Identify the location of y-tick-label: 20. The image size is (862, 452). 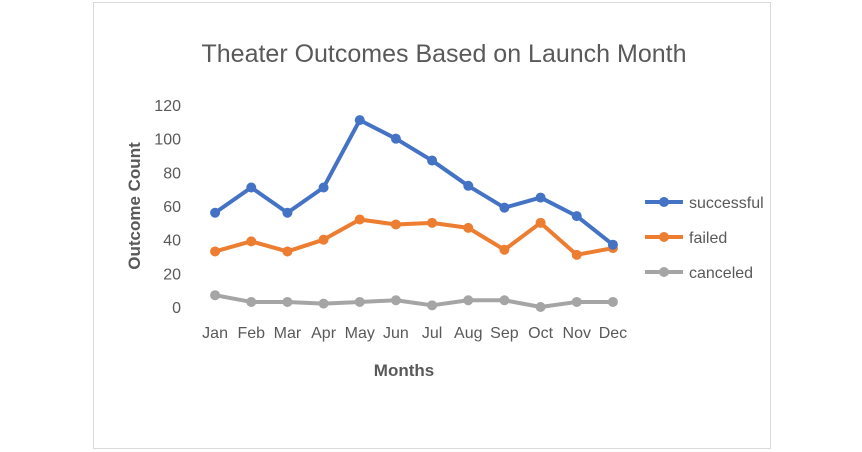
(172, 274).